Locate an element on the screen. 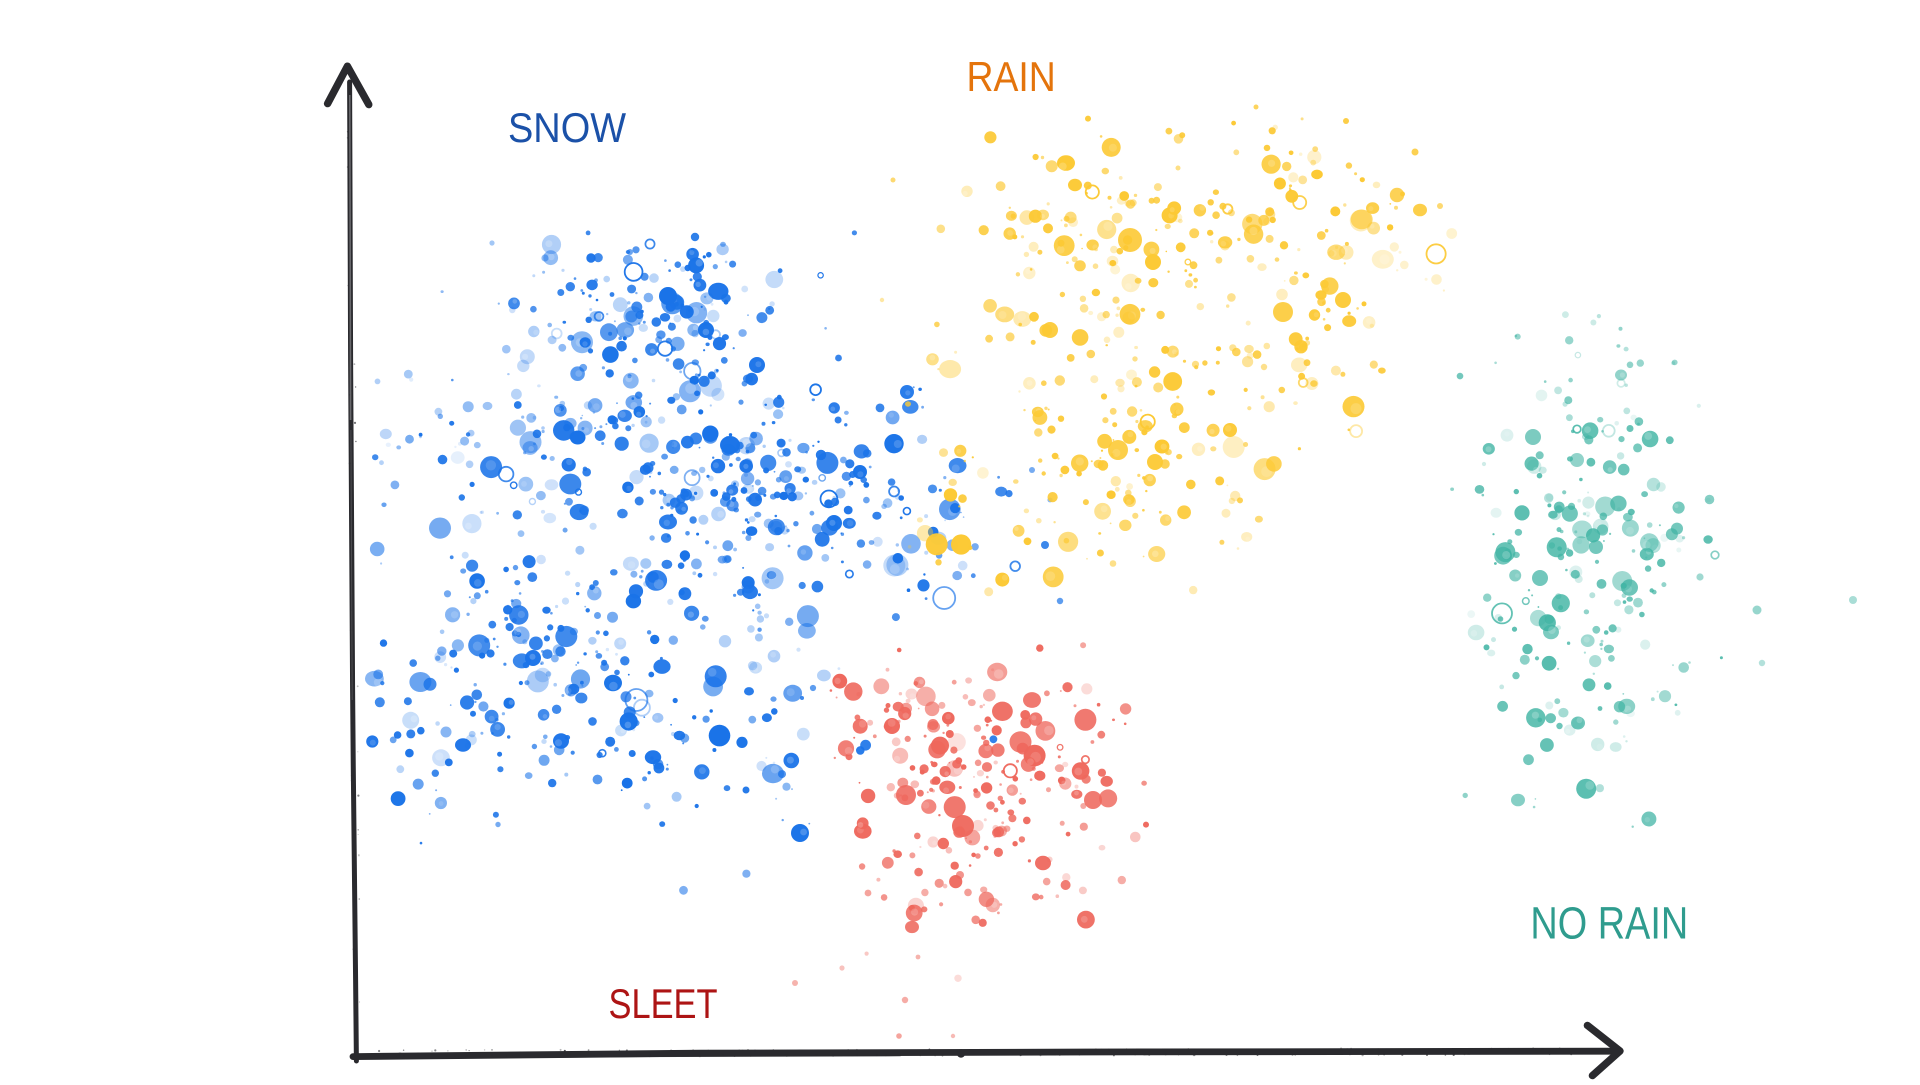 Image resolution: width=1920 pixels, height=1085 pixels. svg-text: NO RAIN is located at coordinates (1609, 923).